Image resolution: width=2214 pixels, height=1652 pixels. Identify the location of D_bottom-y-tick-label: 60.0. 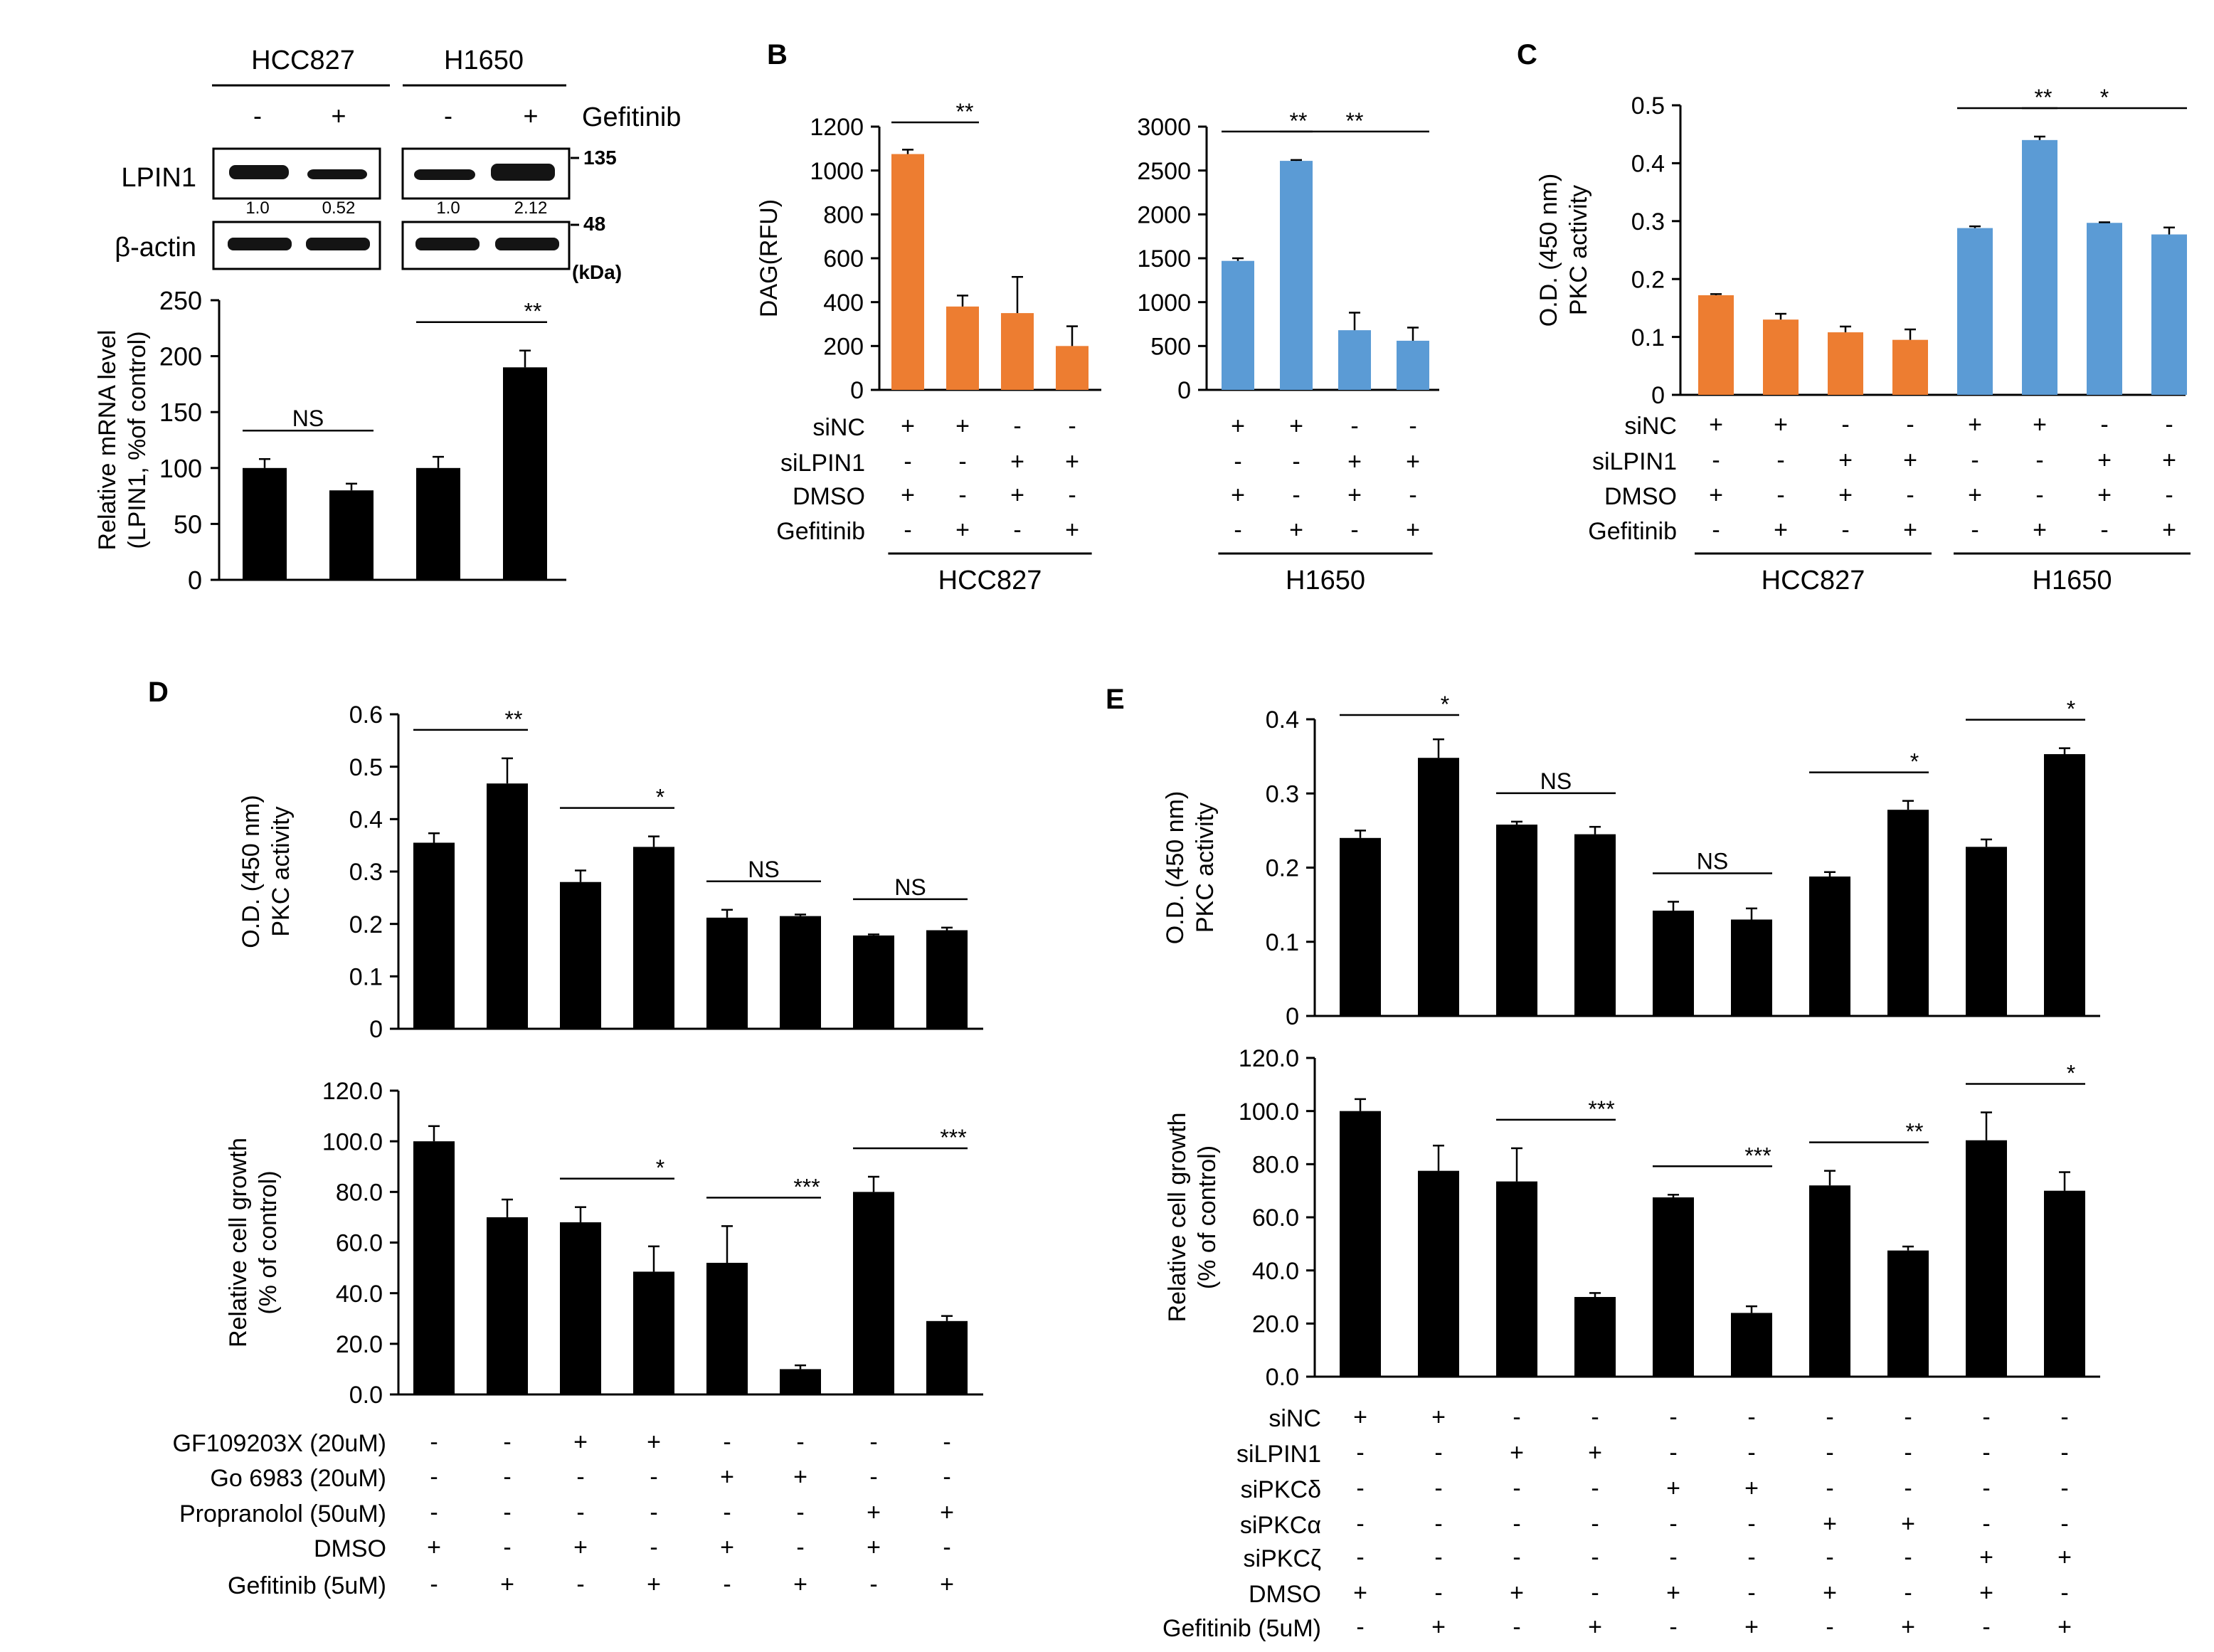
(359, 1243).